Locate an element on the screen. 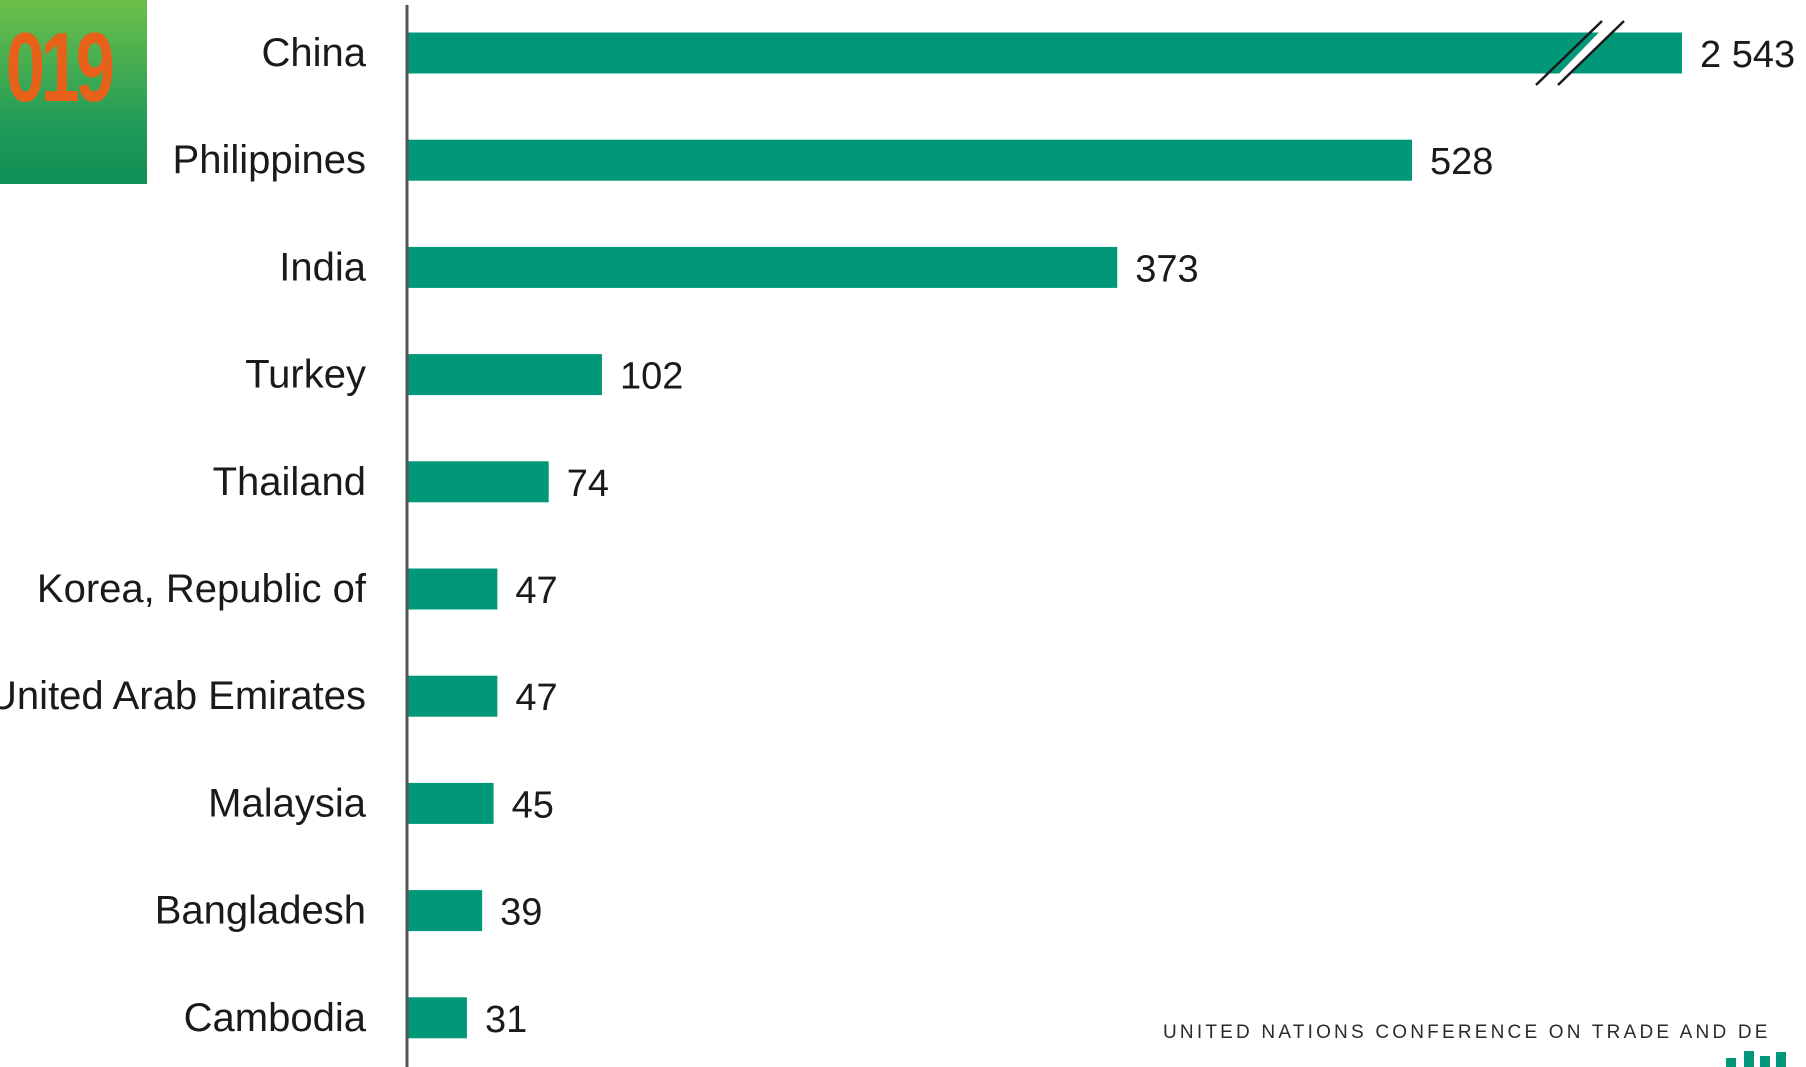 The height and width of the screenshot is (1067, 1806). category-label: Philippines is located at coordinates (269, 160).